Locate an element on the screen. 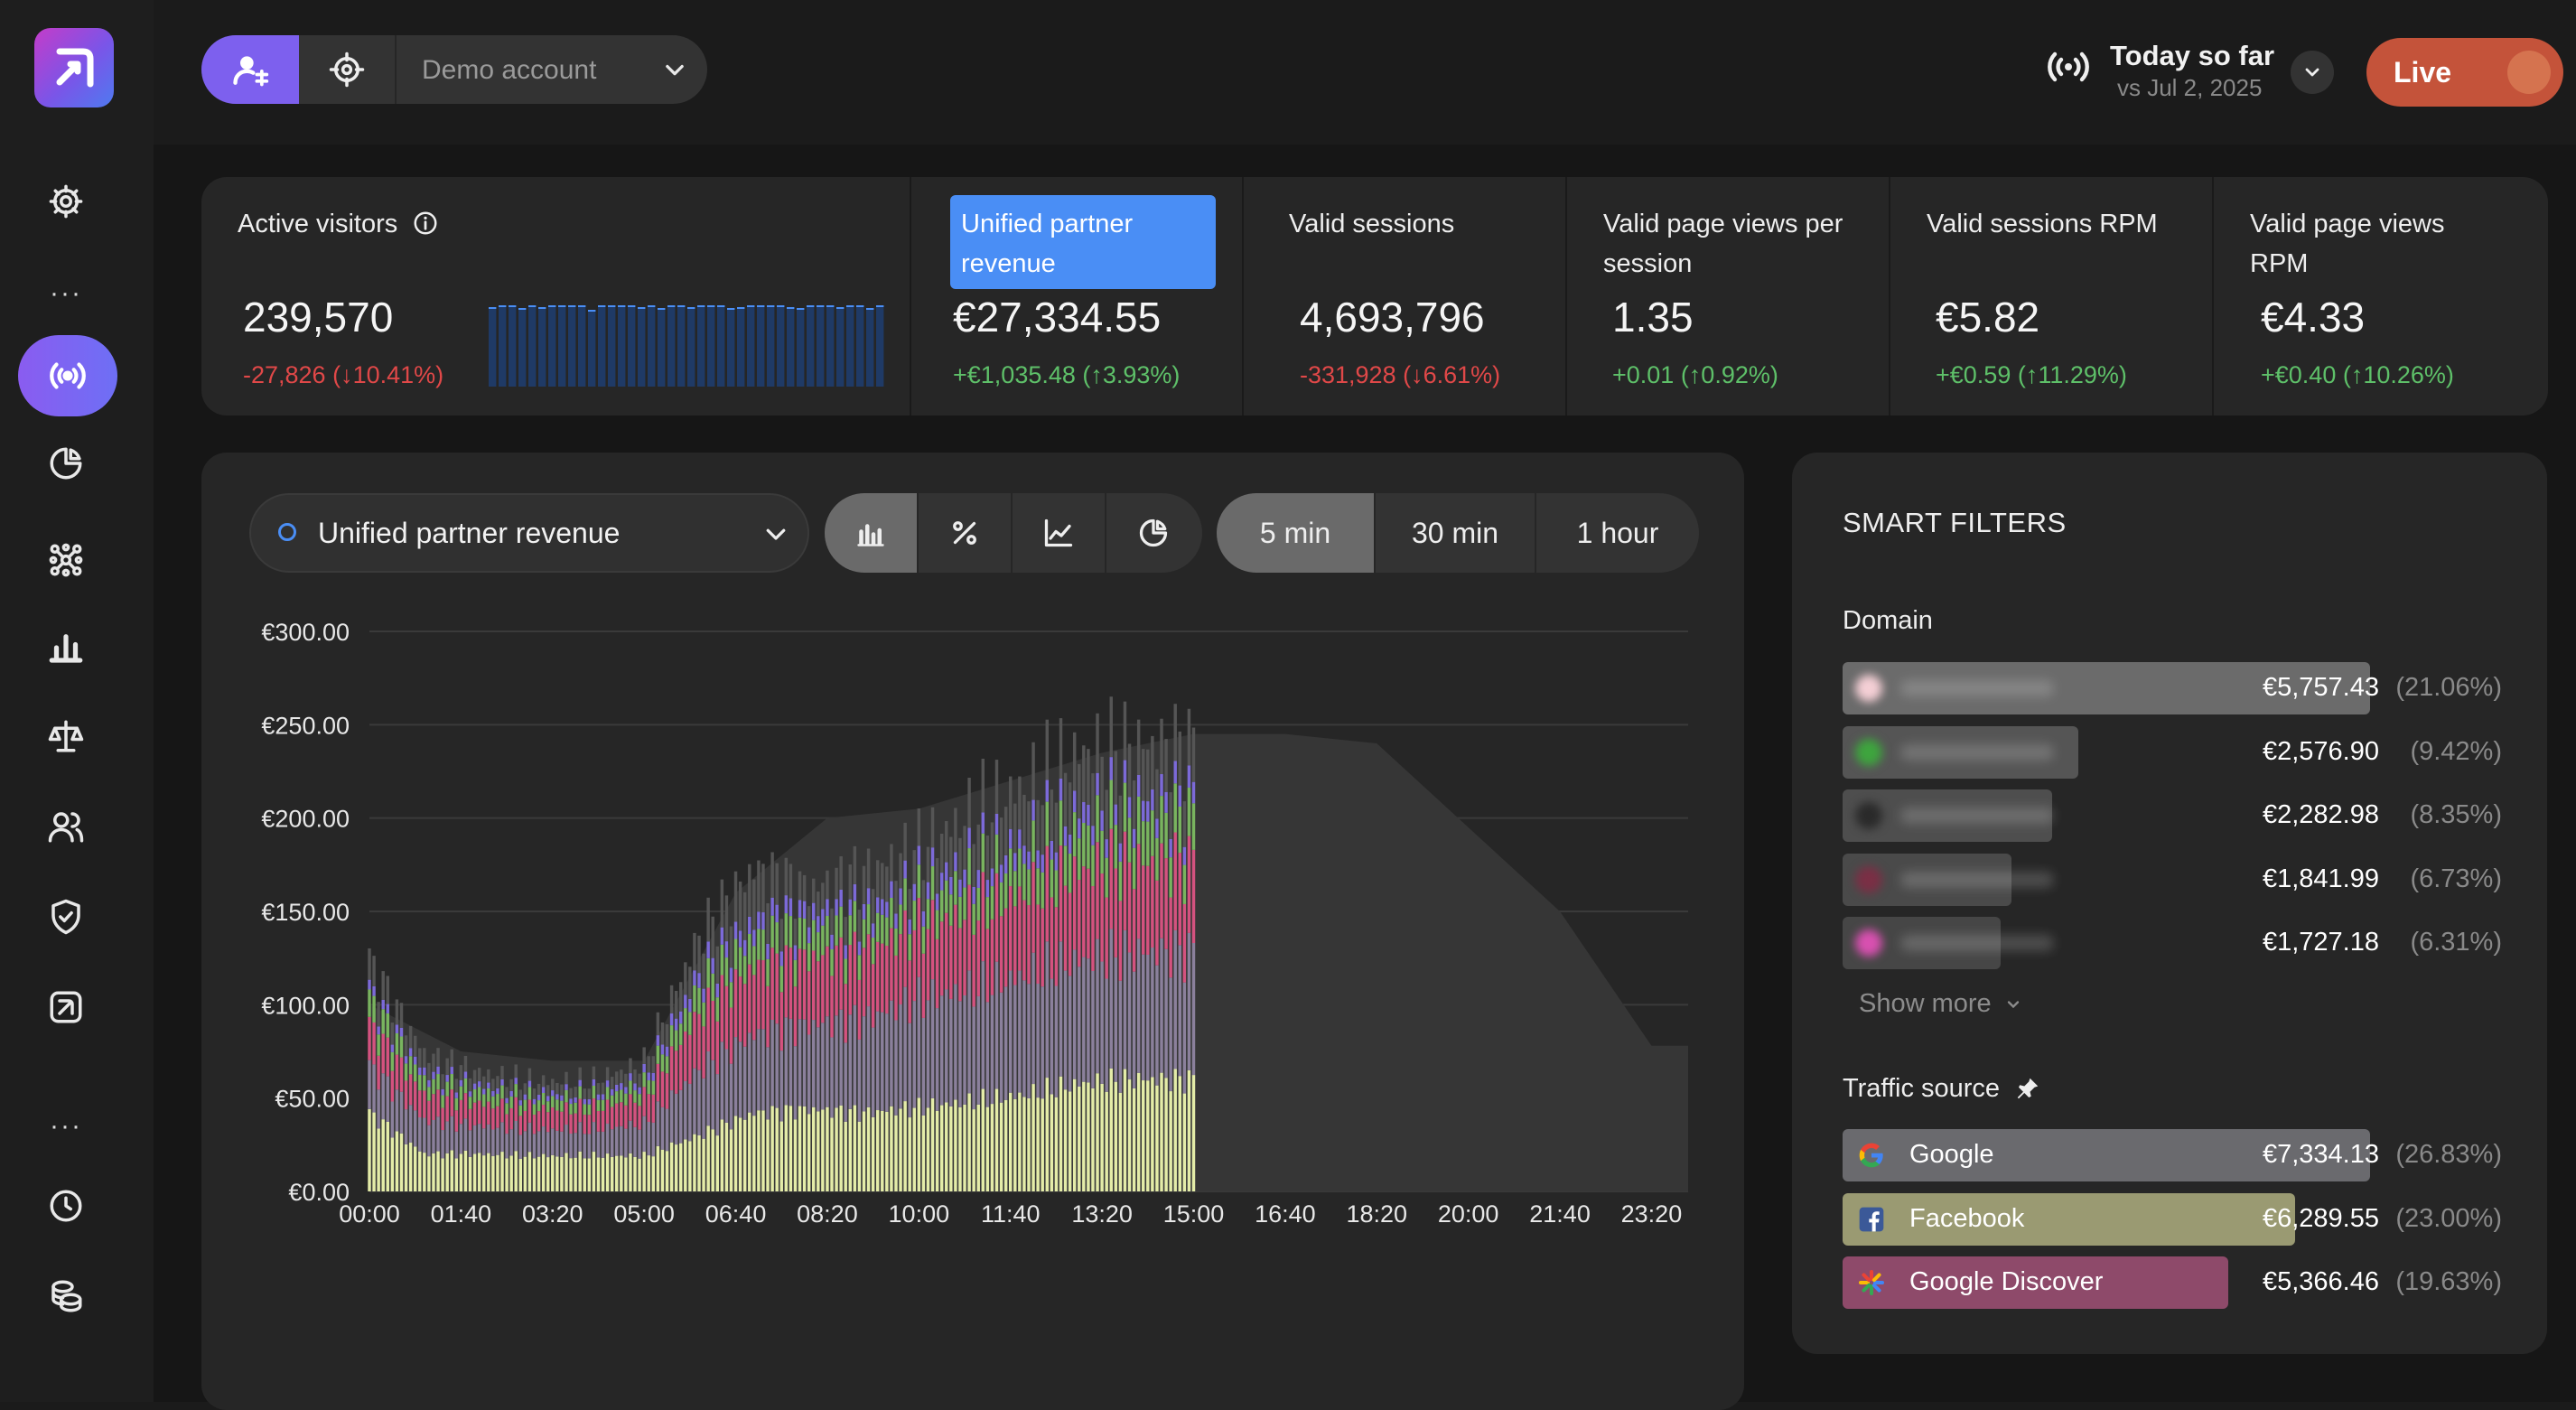 The height and width of the screenshot is (1410, 2576). settings-icon is located at coordinates (66, 202).